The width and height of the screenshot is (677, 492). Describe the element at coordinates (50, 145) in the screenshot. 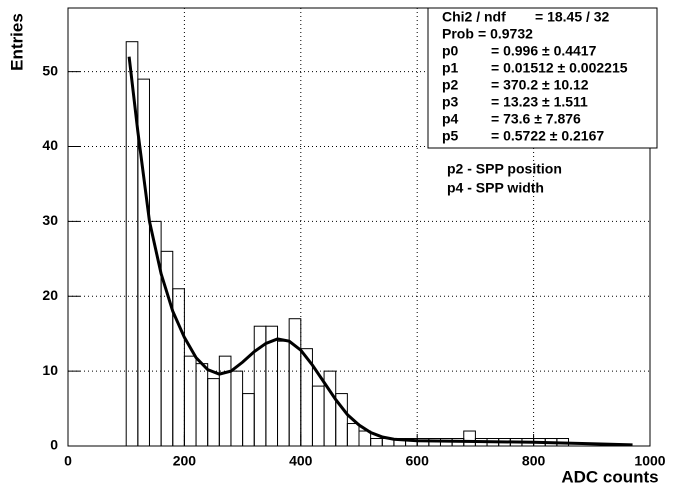

I see `y-tick-label: 40` at that location.